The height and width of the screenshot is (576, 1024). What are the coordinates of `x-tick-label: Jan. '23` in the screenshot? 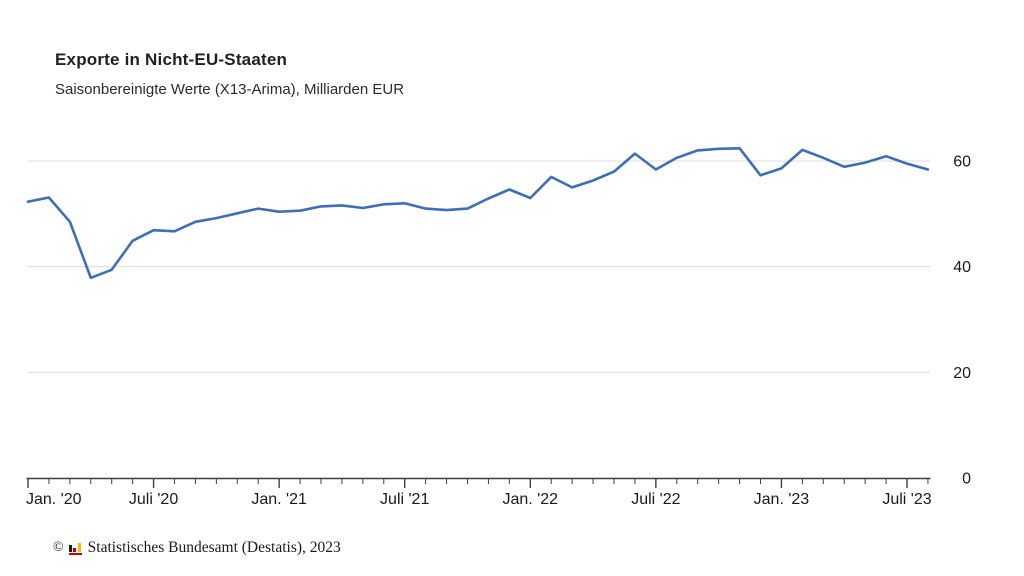 It's located at (782, 499).